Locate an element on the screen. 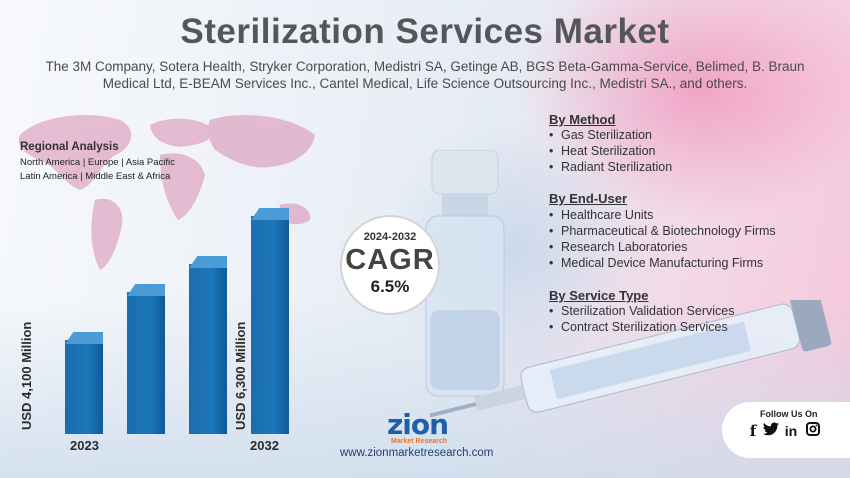 The width and height of the screenshot is (850, 478). cagr-value: 6.5% is located at coordinates (390, 286).